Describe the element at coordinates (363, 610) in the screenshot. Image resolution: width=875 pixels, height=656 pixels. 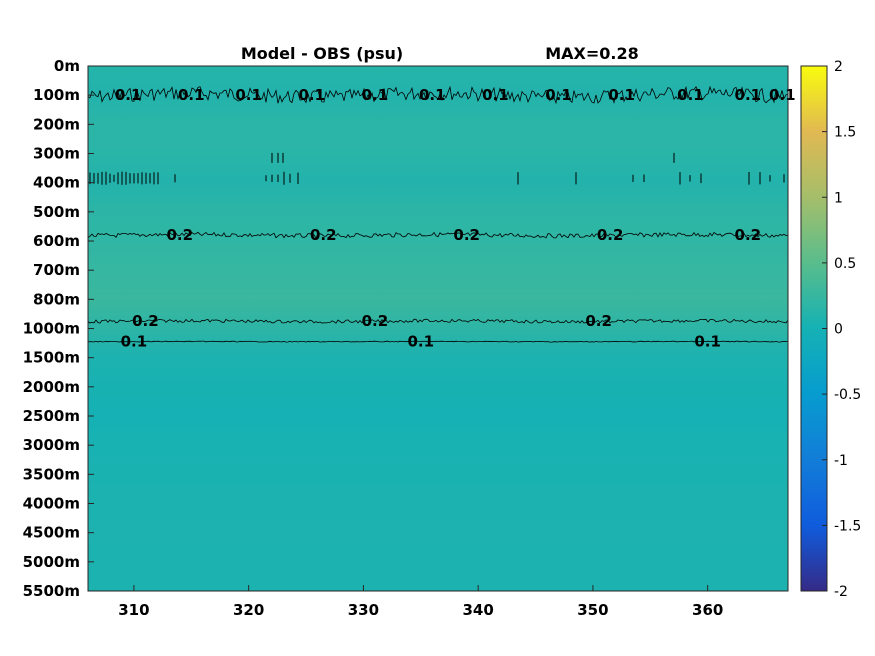
I see `x-tick-label: 330` at that location.